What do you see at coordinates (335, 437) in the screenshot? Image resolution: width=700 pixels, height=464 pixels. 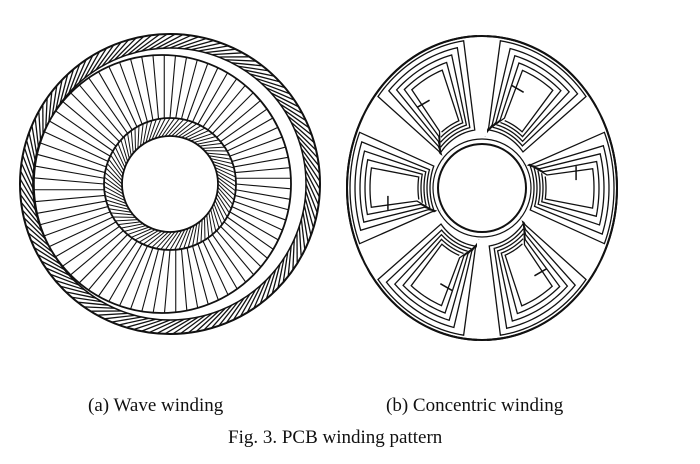 I see `figure-caption: Fig. 3. PCB winding pattern` at bounding box center [335, 437].